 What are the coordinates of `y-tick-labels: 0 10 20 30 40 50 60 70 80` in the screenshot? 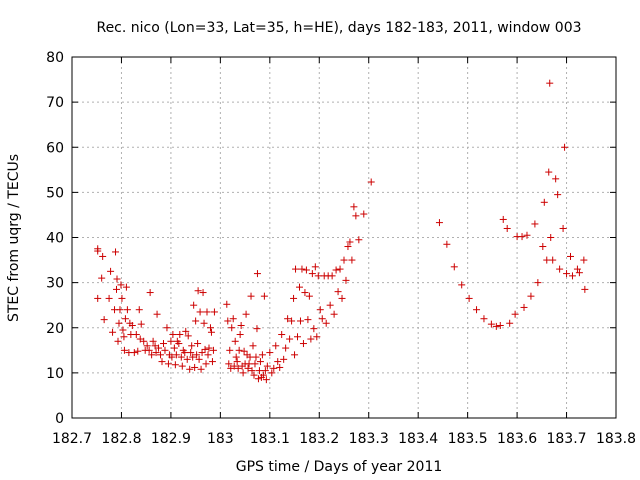 It's located at (55, 238).